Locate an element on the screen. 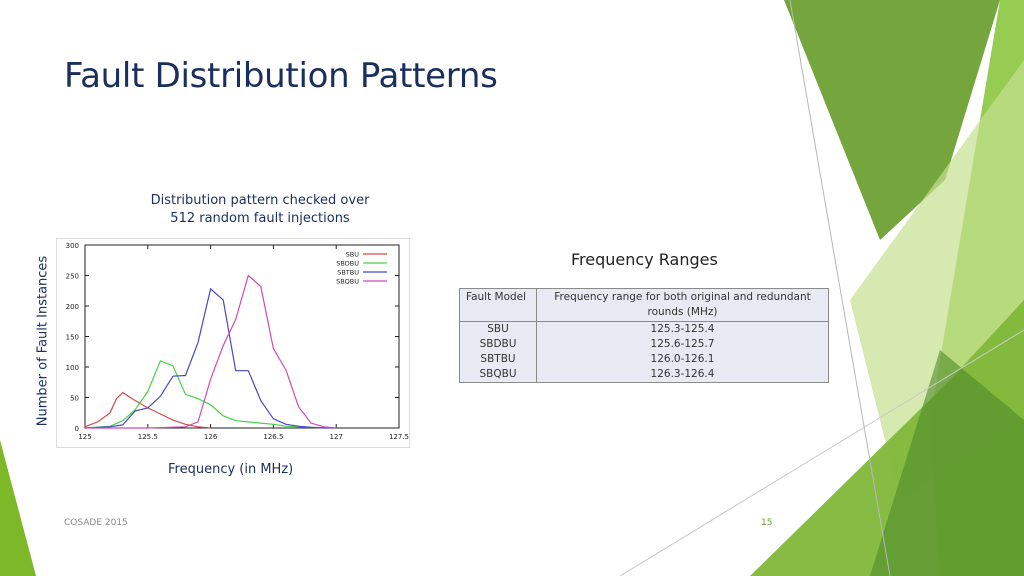 This screenshot has width=1024, height=576. ranges-title: Frequency Ranges is located at coordinates (644, 259).